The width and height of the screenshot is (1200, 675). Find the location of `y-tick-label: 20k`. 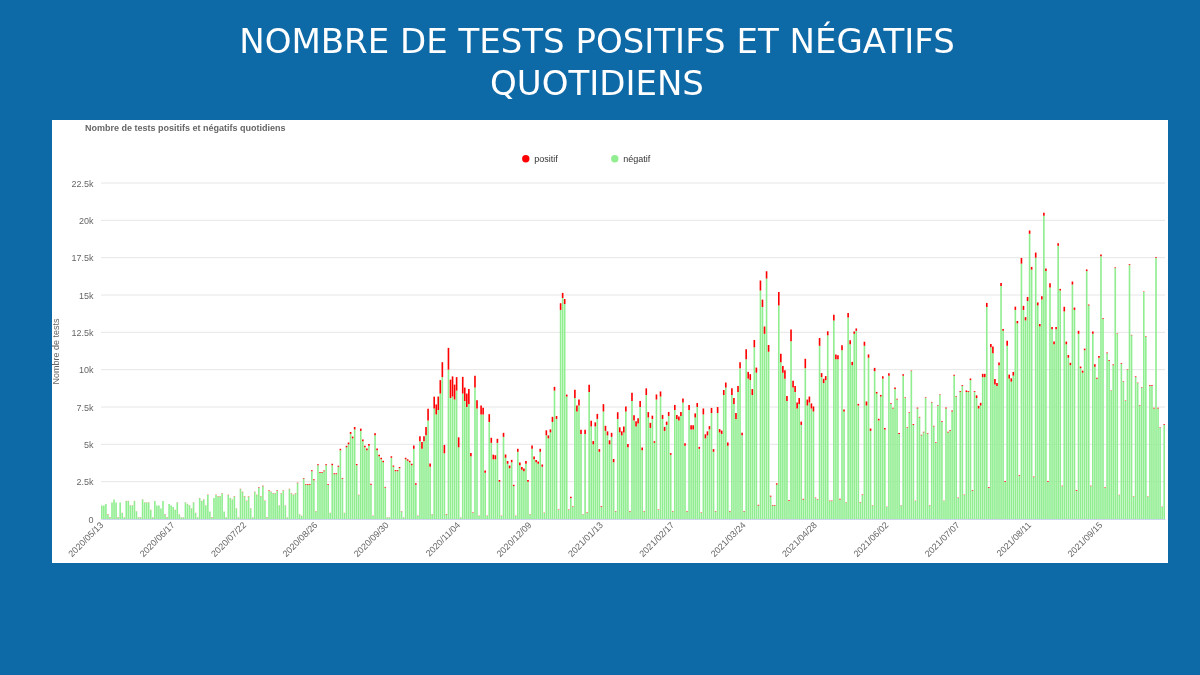

y-tick-label: 20k is located at coordinates (86, 220).